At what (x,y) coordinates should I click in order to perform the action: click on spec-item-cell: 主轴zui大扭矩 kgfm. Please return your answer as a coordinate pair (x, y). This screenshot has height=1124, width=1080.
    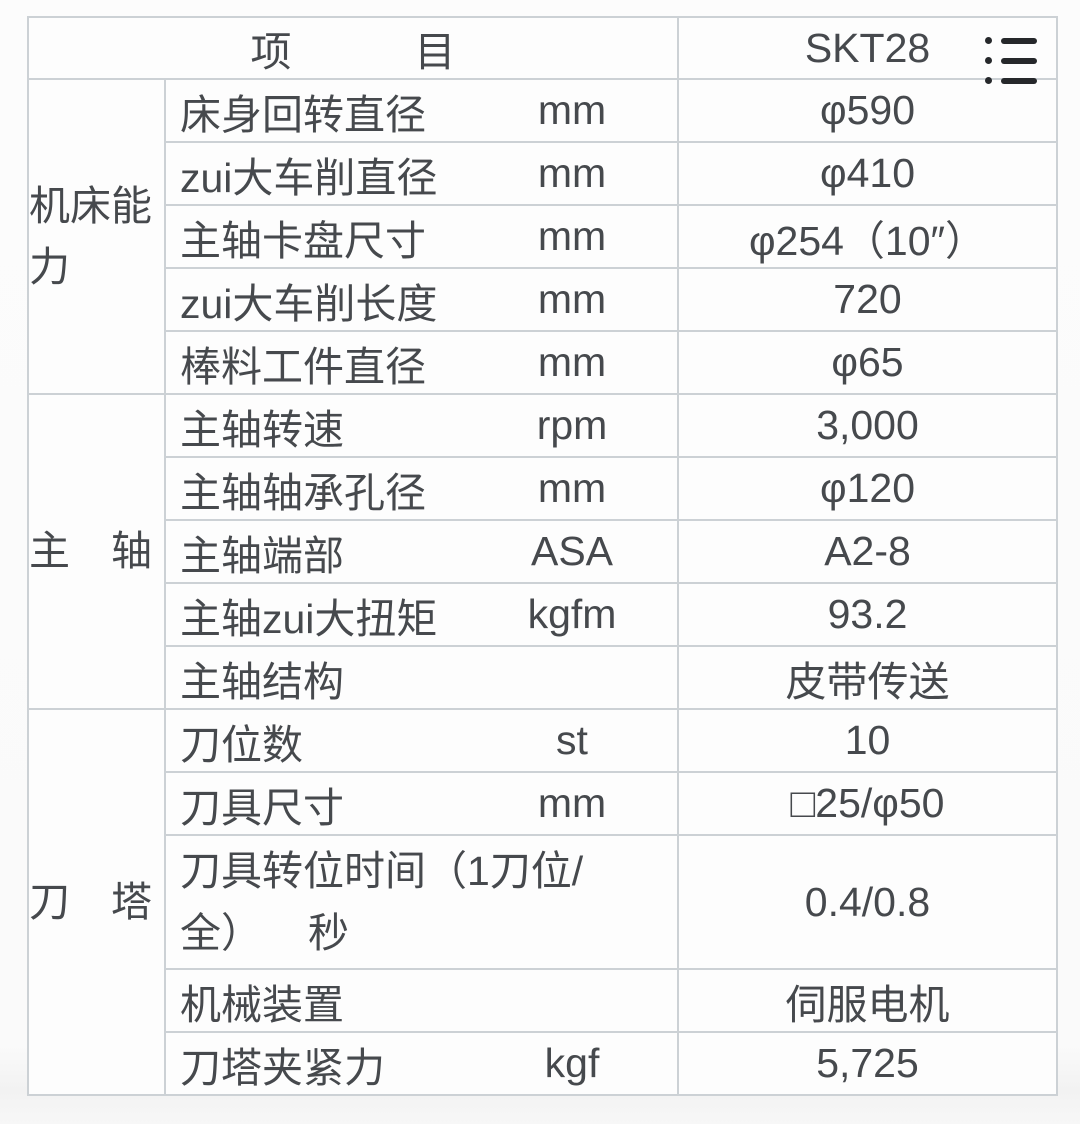
    Looking at the image, I should click on (421, 614).